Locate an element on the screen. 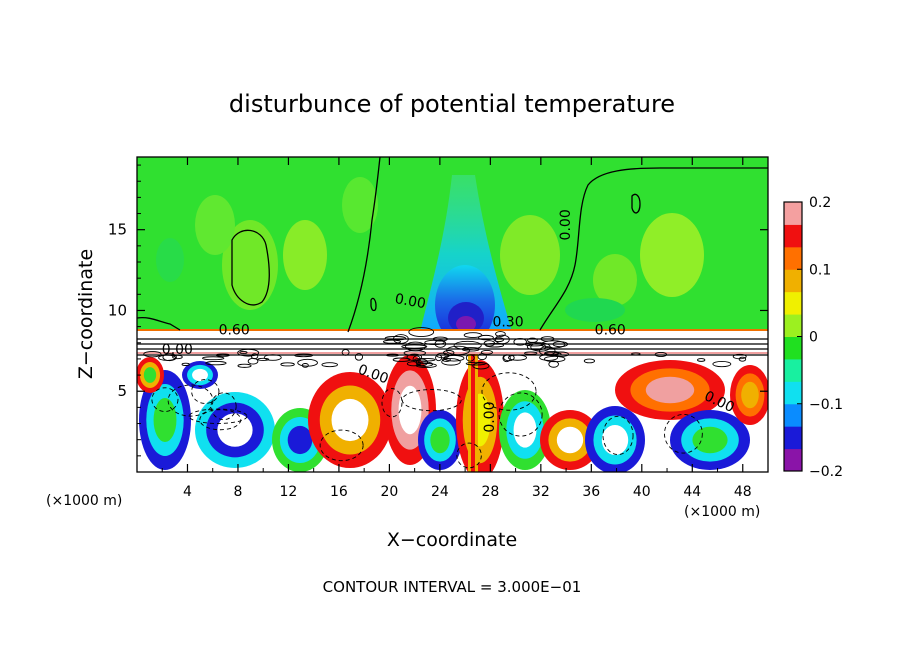 This screenshot has height=654, width=904. x-tick-label: 4 is located at coordinates (187, 492).